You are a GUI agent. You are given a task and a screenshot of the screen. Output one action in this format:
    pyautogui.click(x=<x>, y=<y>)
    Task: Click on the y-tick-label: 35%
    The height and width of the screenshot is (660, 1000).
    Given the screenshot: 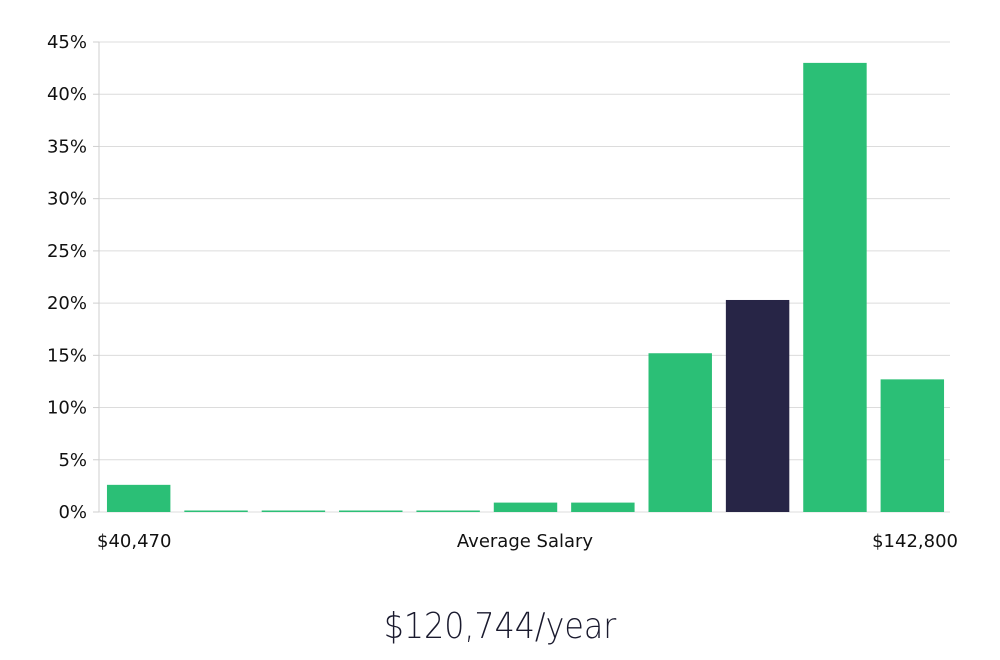 What is the action you would take?
    pyautogui.click(x=67, y=146)
    